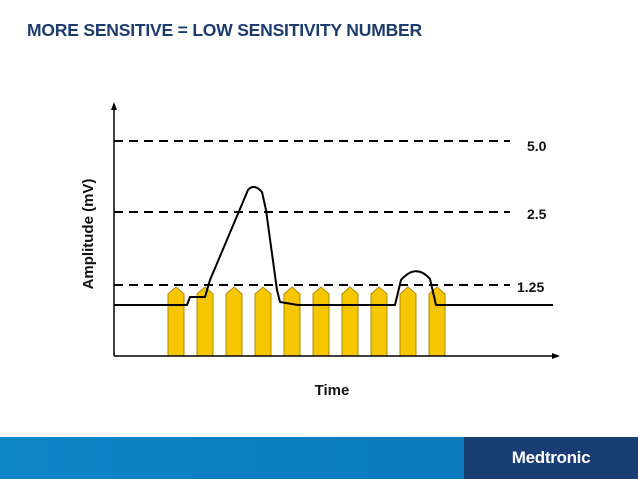 Image resolution: width=638 pixels, height=479 pixels. Describe the element at coordinates (556, 356) in the screenshot. I see `x-axis-arrow` at that location.